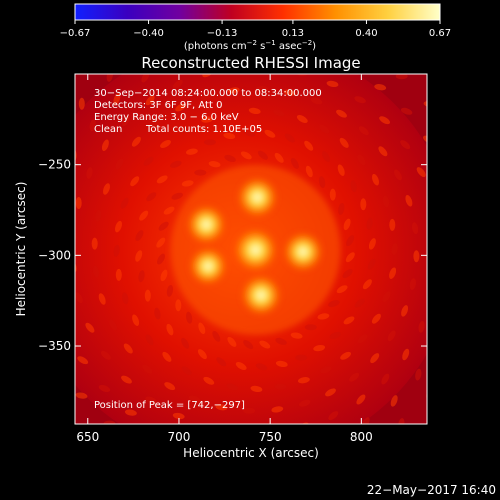 Image resolution: width=500 pixels, height=500 pixels. Describe the element at coordinates (255, 246) in the screenshot. I see `source-layer` at that location.